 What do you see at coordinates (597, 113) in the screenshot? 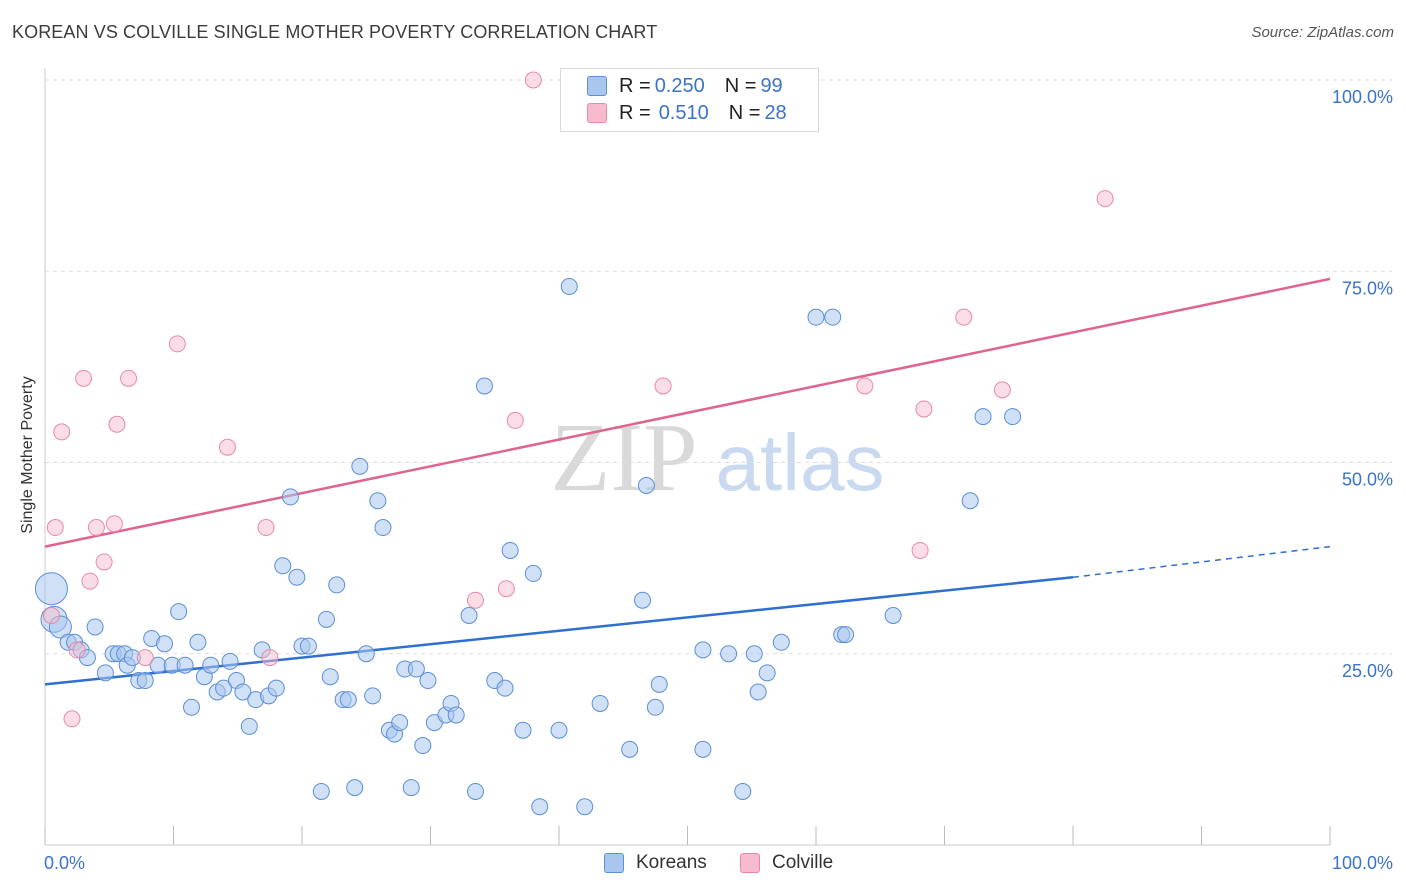
I see `colville-swatch` at bounding box center [597, 113].